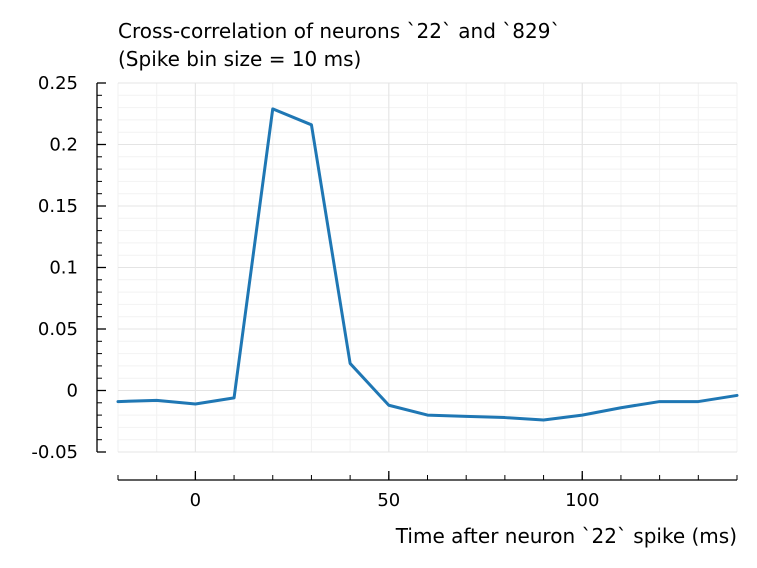 This screenshot has height=568, width=757. Describe the element at coordinates (63, 145) in the screenshot. I see `y-tick-label: 0.2` at that location.